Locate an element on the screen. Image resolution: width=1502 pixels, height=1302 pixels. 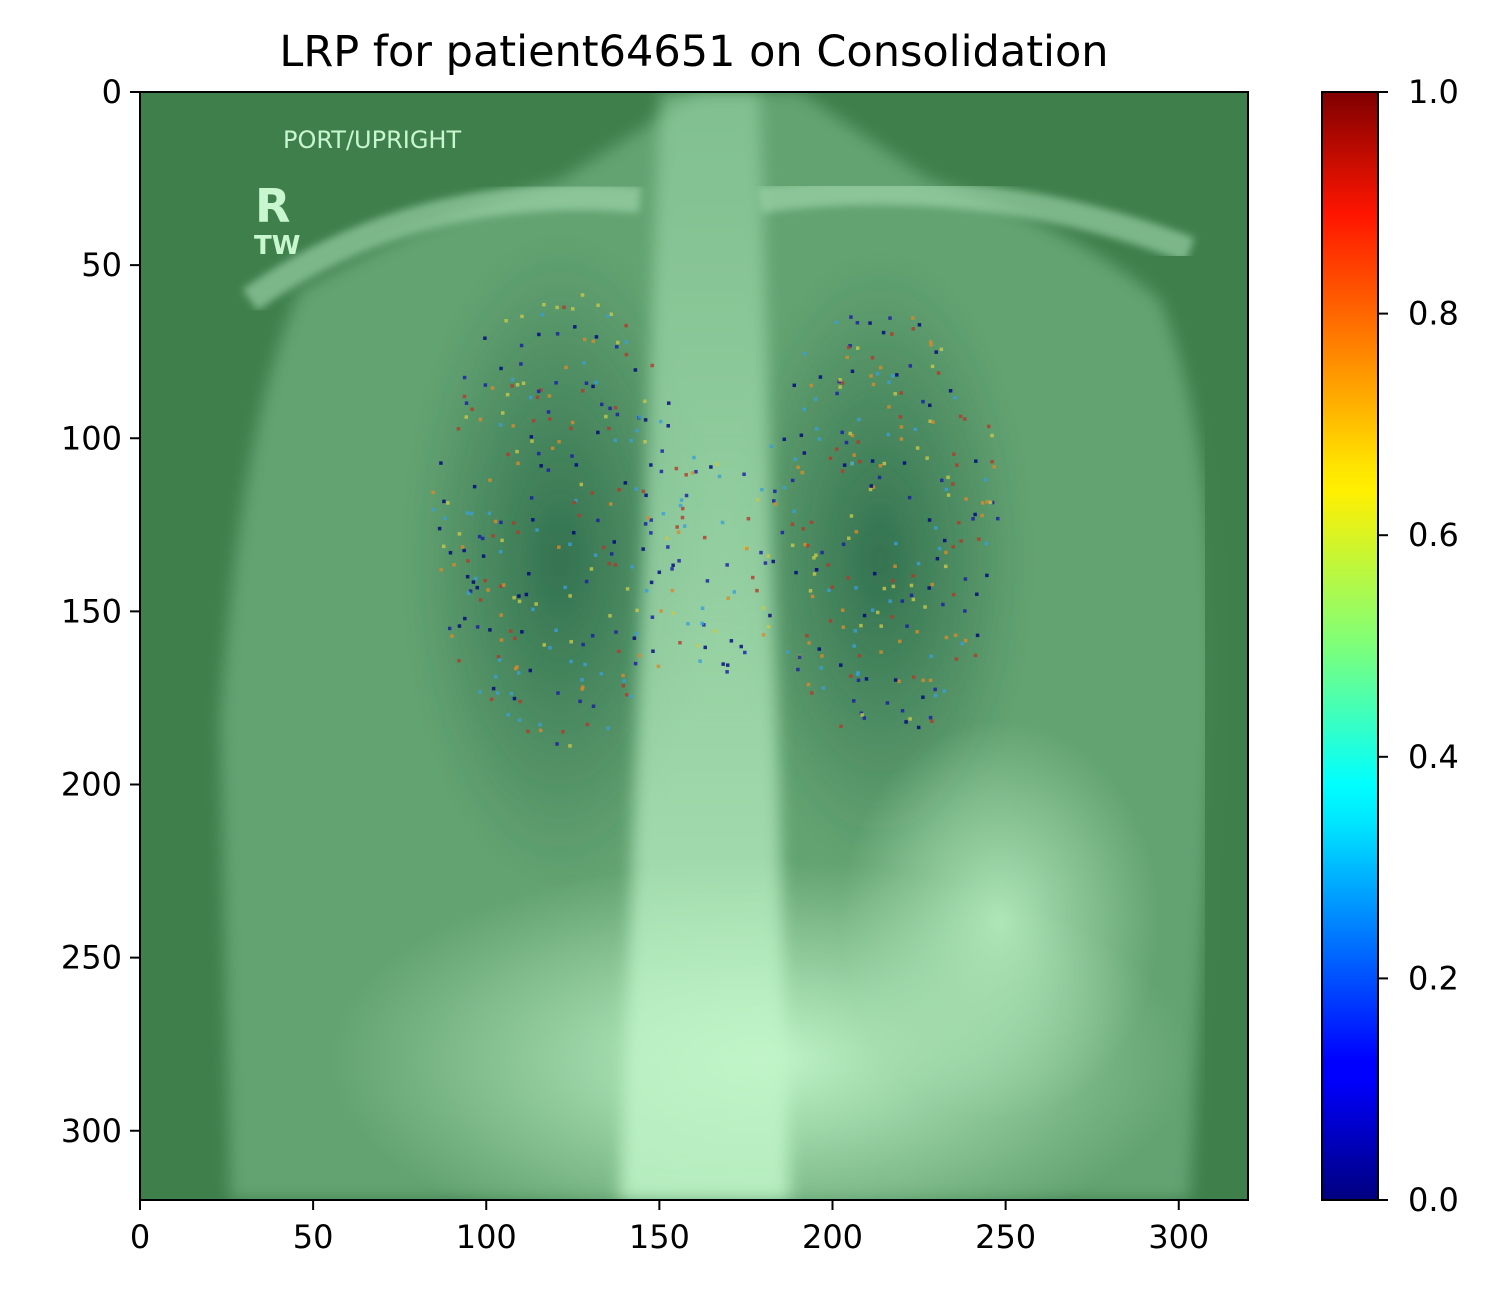
y-tick-label: 200 is located at coordinates (91, 785).